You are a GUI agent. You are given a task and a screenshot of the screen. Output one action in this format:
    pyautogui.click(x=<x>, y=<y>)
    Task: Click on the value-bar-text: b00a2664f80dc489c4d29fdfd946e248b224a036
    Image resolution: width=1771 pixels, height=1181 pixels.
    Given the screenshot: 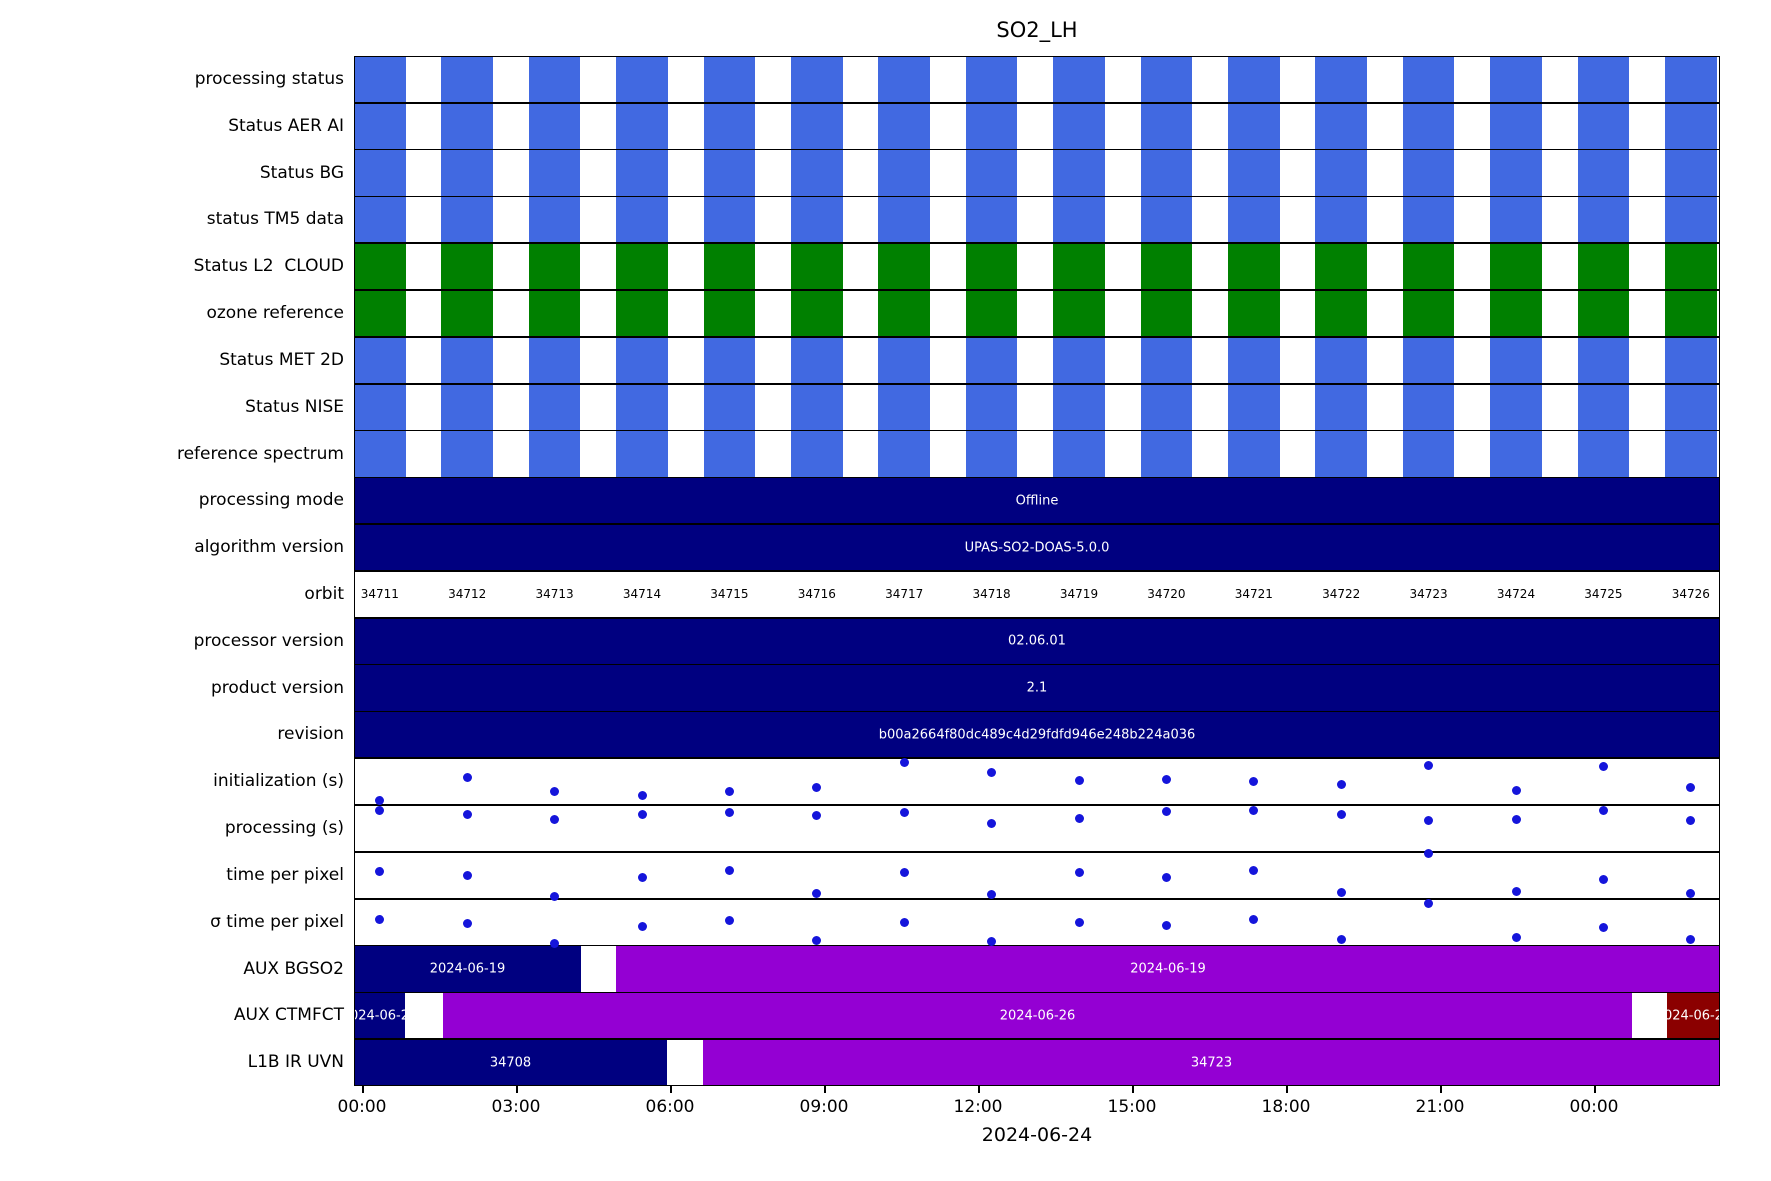 What is the action you would take?
    pyautogui.click(x=1037, y=735)
    